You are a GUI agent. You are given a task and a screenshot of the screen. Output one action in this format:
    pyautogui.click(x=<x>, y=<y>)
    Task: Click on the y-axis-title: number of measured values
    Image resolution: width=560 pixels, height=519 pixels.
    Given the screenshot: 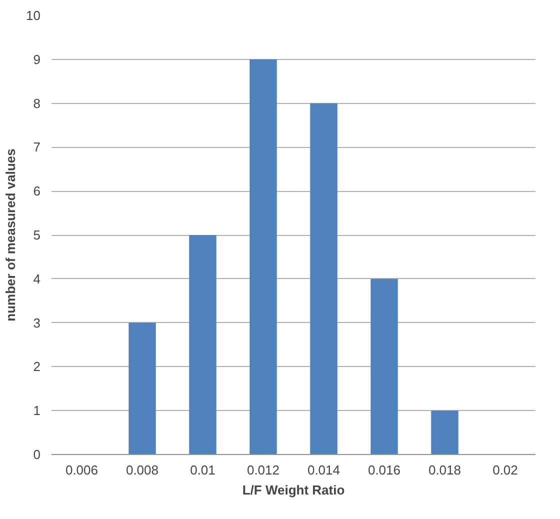 What is the action you would take?
    pyautogui.click(x=10, y=235)
    